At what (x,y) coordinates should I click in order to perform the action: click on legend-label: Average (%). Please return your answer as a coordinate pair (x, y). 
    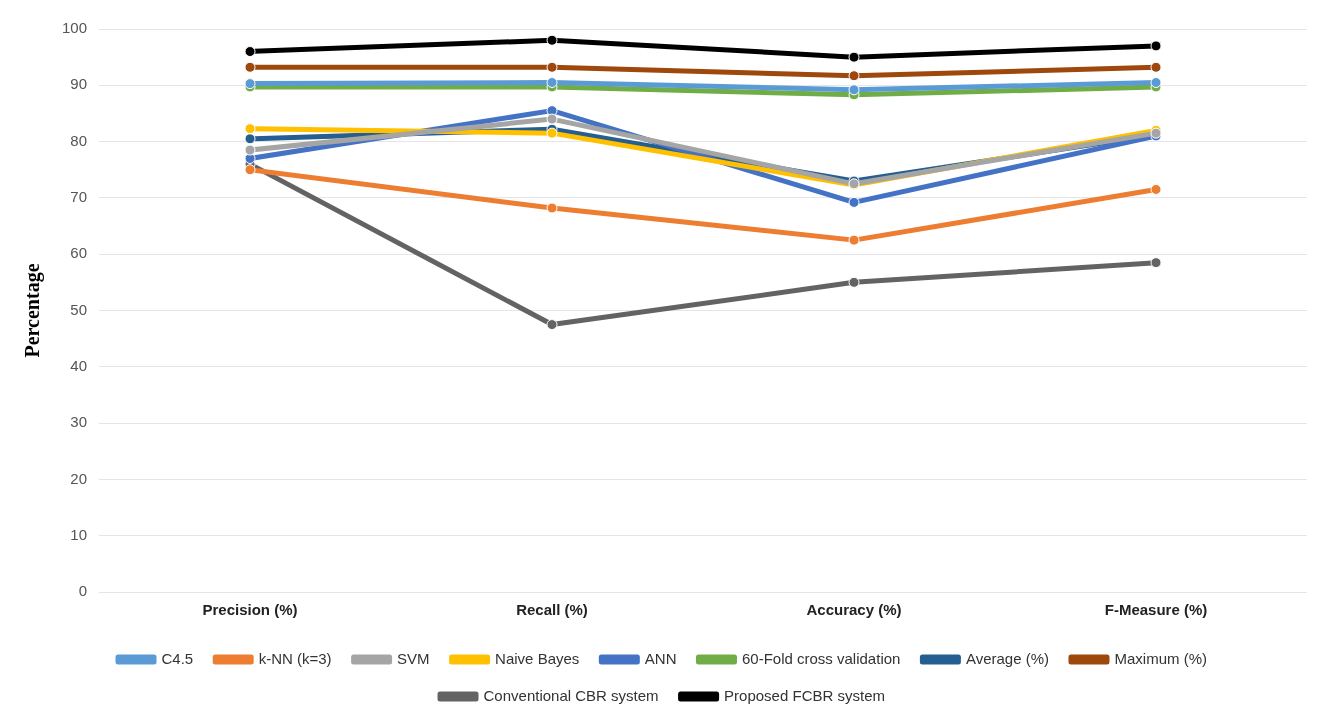
    Looking at the image, I should click on (1007, 658).